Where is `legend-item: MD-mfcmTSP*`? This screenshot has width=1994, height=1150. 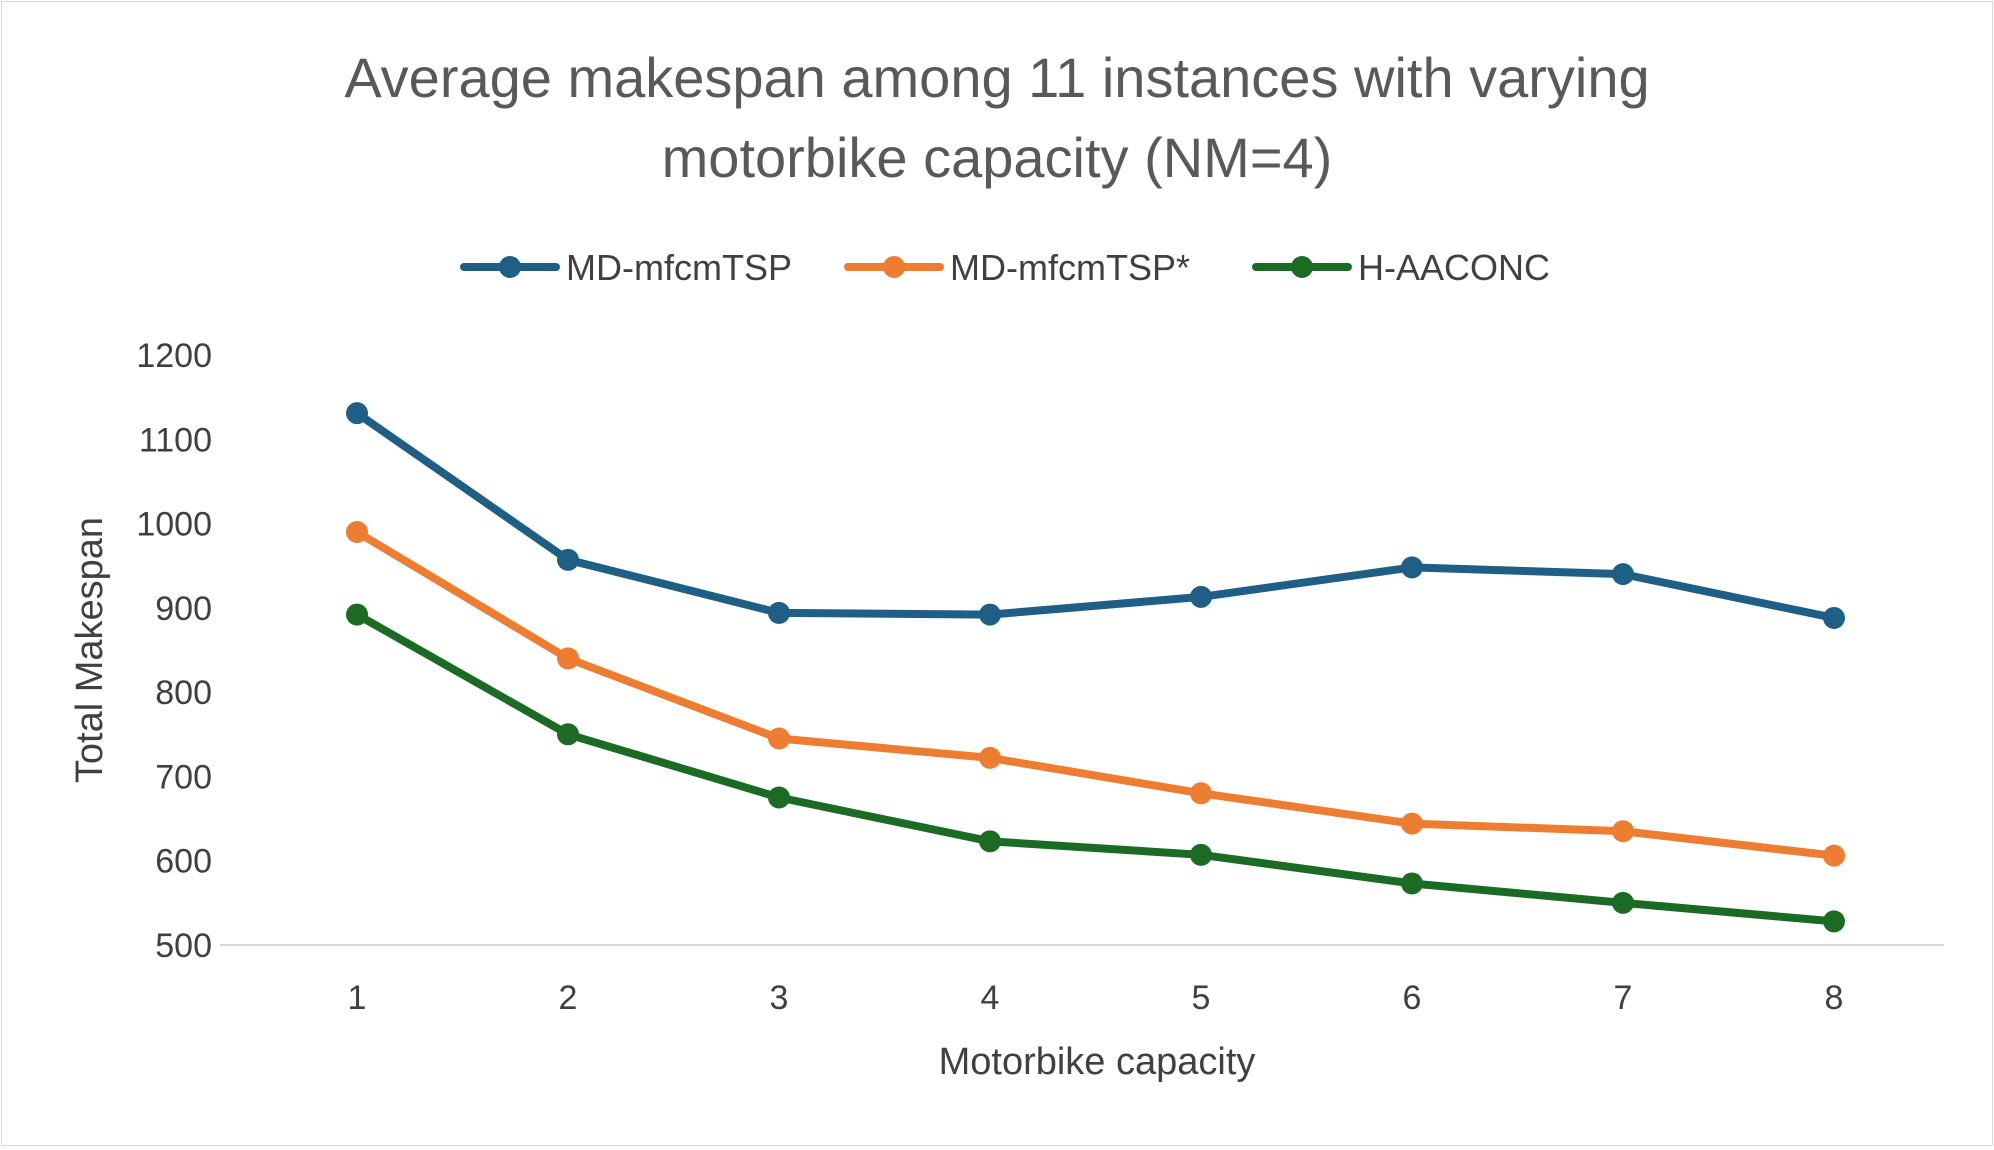 legend-item: MD-mfcmTSP* is located at coordinates (1017, 267).